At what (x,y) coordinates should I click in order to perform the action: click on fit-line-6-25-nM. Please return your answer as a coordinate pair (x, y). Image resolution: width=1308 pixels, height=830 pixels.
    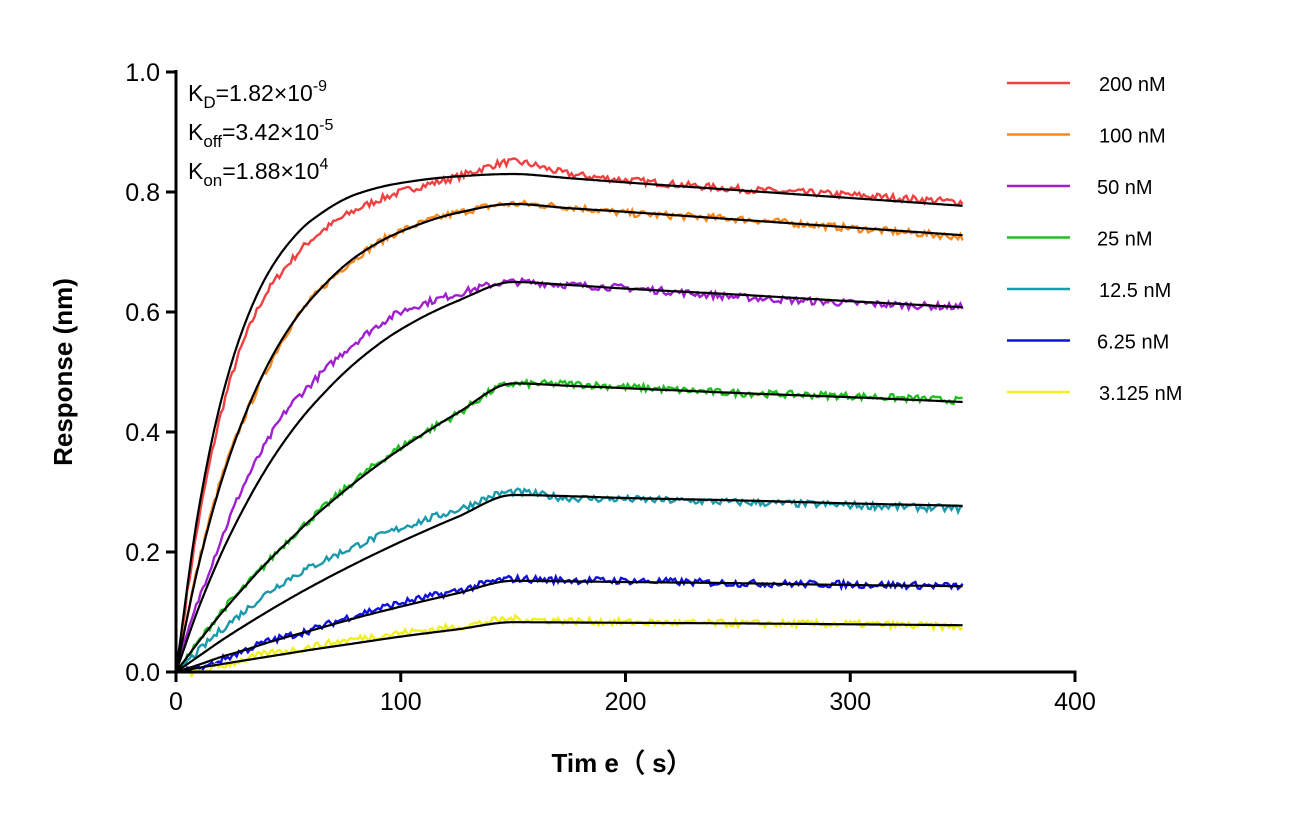
    Looking at the image, I should click on (569, 626).